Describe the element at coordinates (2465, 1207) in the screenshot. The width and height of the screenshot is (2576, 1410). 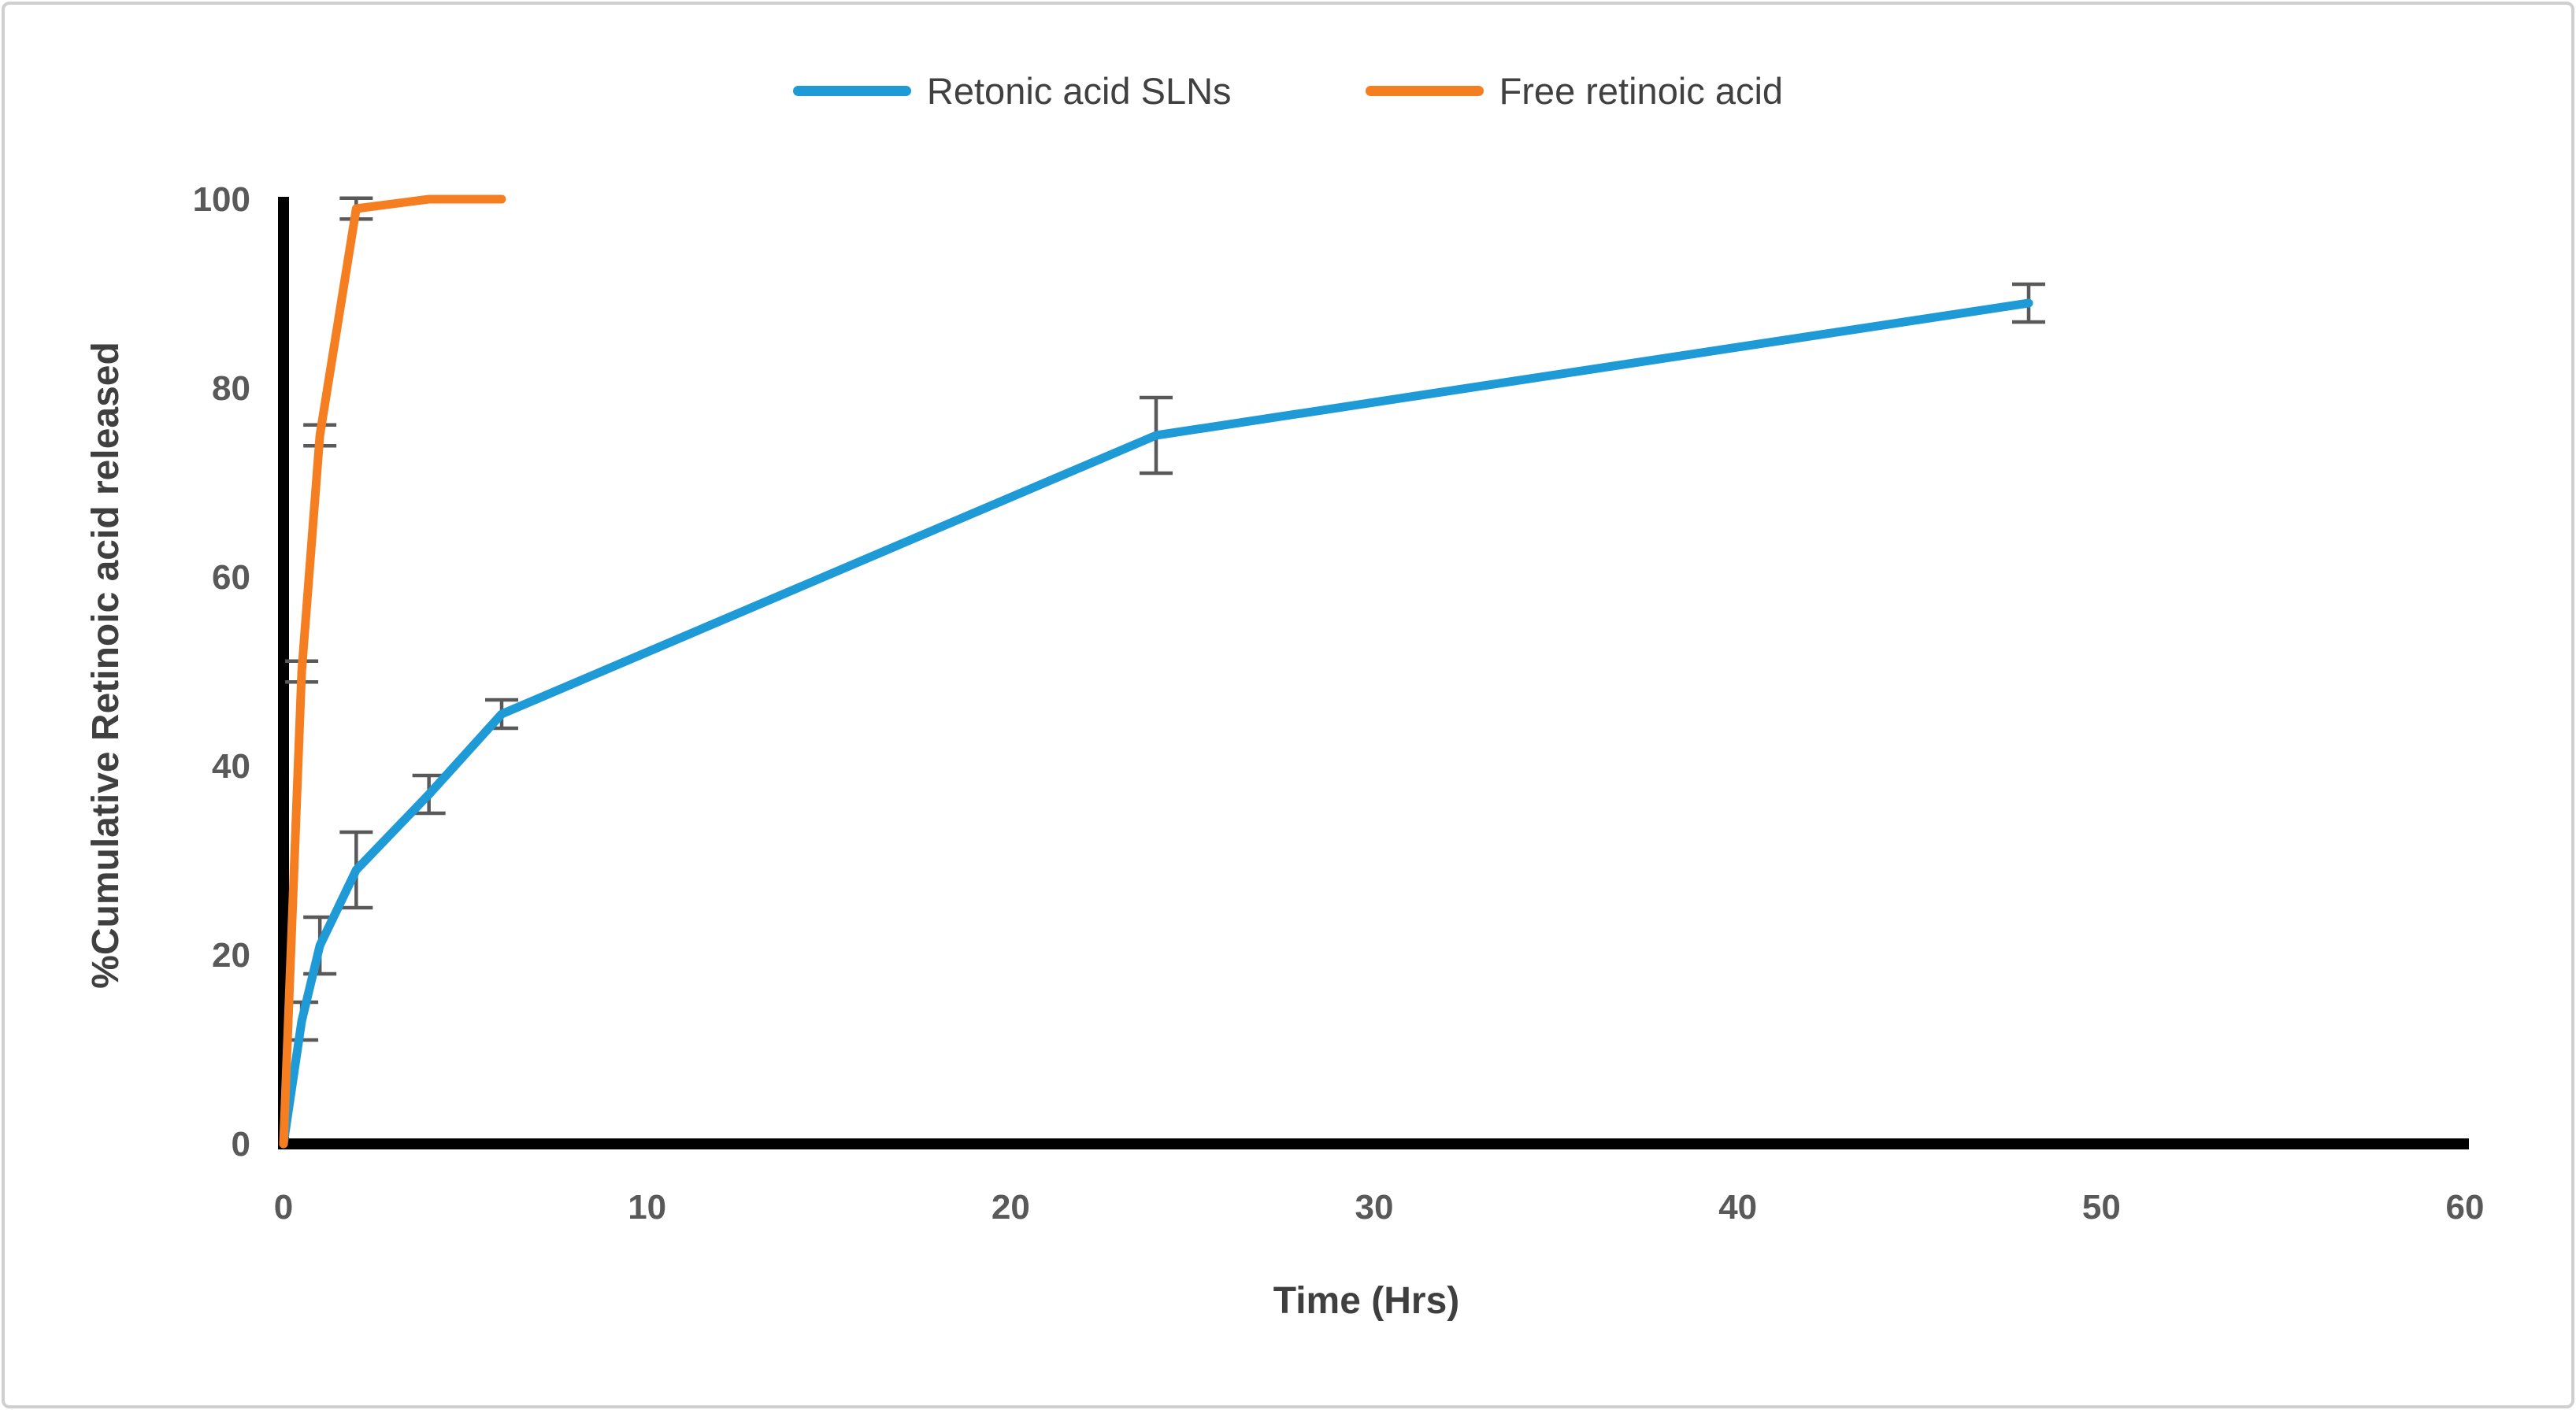
I see `x-tick-label: 60` at that location.